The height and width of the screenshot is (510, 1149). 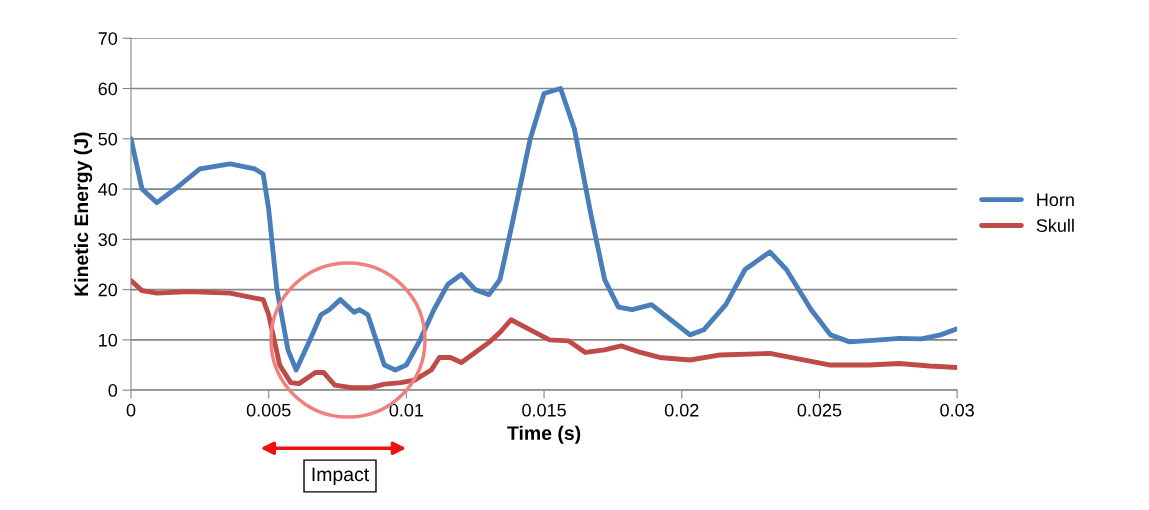 I want to click on y-tick-label: 10, so click(x=108, y=340).